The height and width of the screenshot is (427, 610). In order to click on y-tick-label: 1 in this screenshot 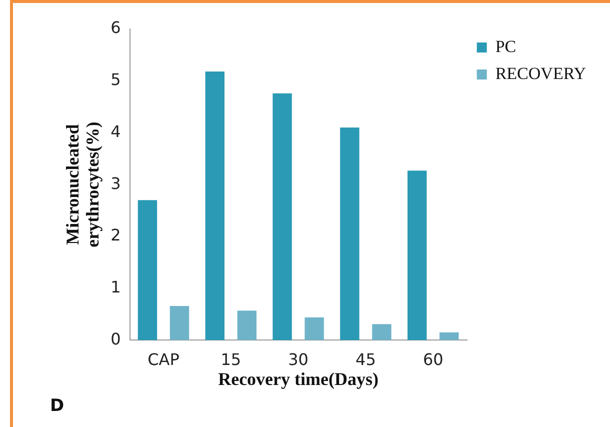, I will do `click(115, 286)`.